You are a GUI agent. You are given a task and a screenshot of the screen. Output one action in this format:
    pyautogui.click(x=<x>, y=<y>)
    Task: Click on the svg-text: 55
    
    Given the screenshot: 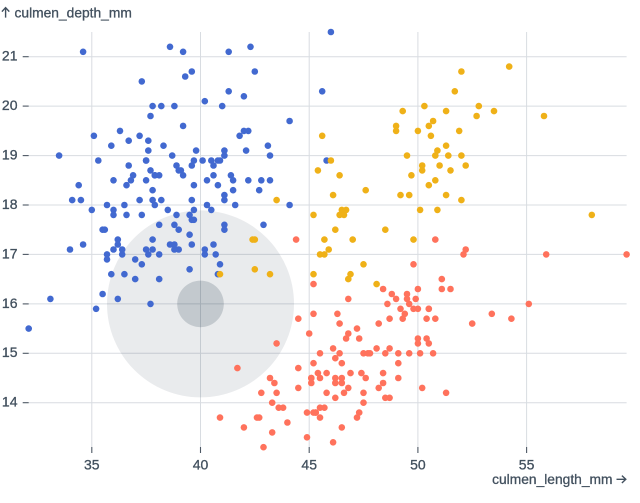 What is the action you would take?
    pyautogui.click(x=527, y=465)
    